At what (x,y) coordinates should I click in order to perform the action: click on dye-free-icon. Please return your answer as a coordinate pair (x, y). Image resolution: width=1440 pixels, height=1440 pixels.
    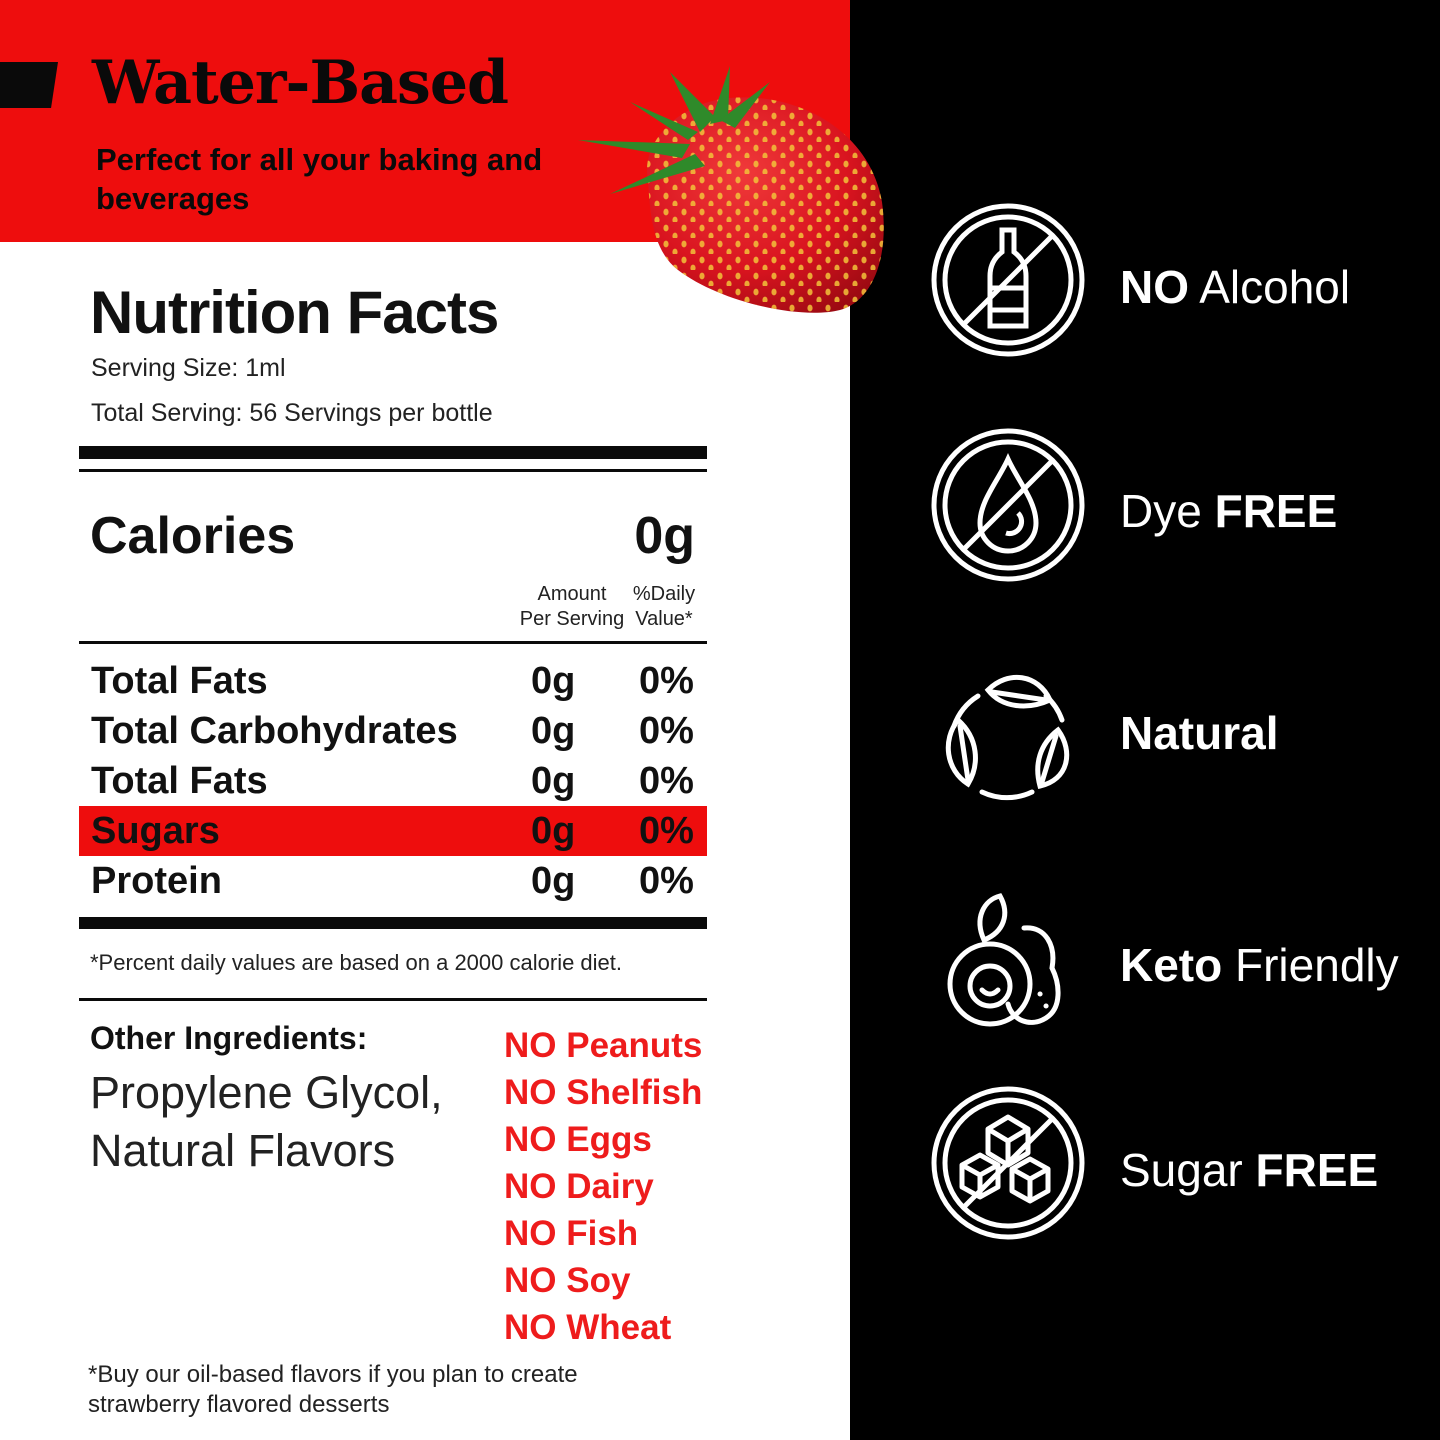
    Looking at the image, I should click on (1008, 505).